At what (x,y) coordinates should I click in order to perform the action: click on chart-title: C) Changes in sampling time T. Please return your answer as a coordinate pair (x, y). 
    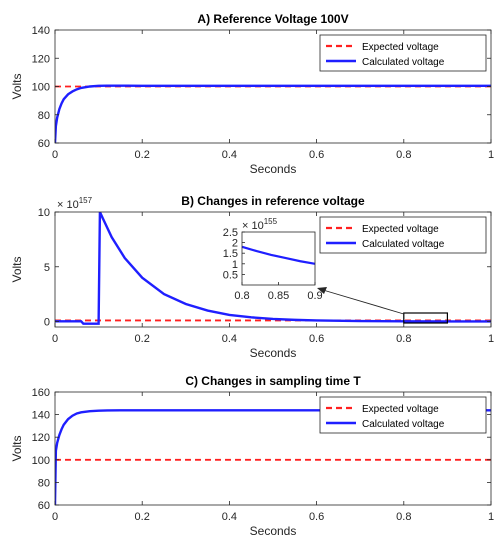
    Looking at the image, I should click on (273, 381).